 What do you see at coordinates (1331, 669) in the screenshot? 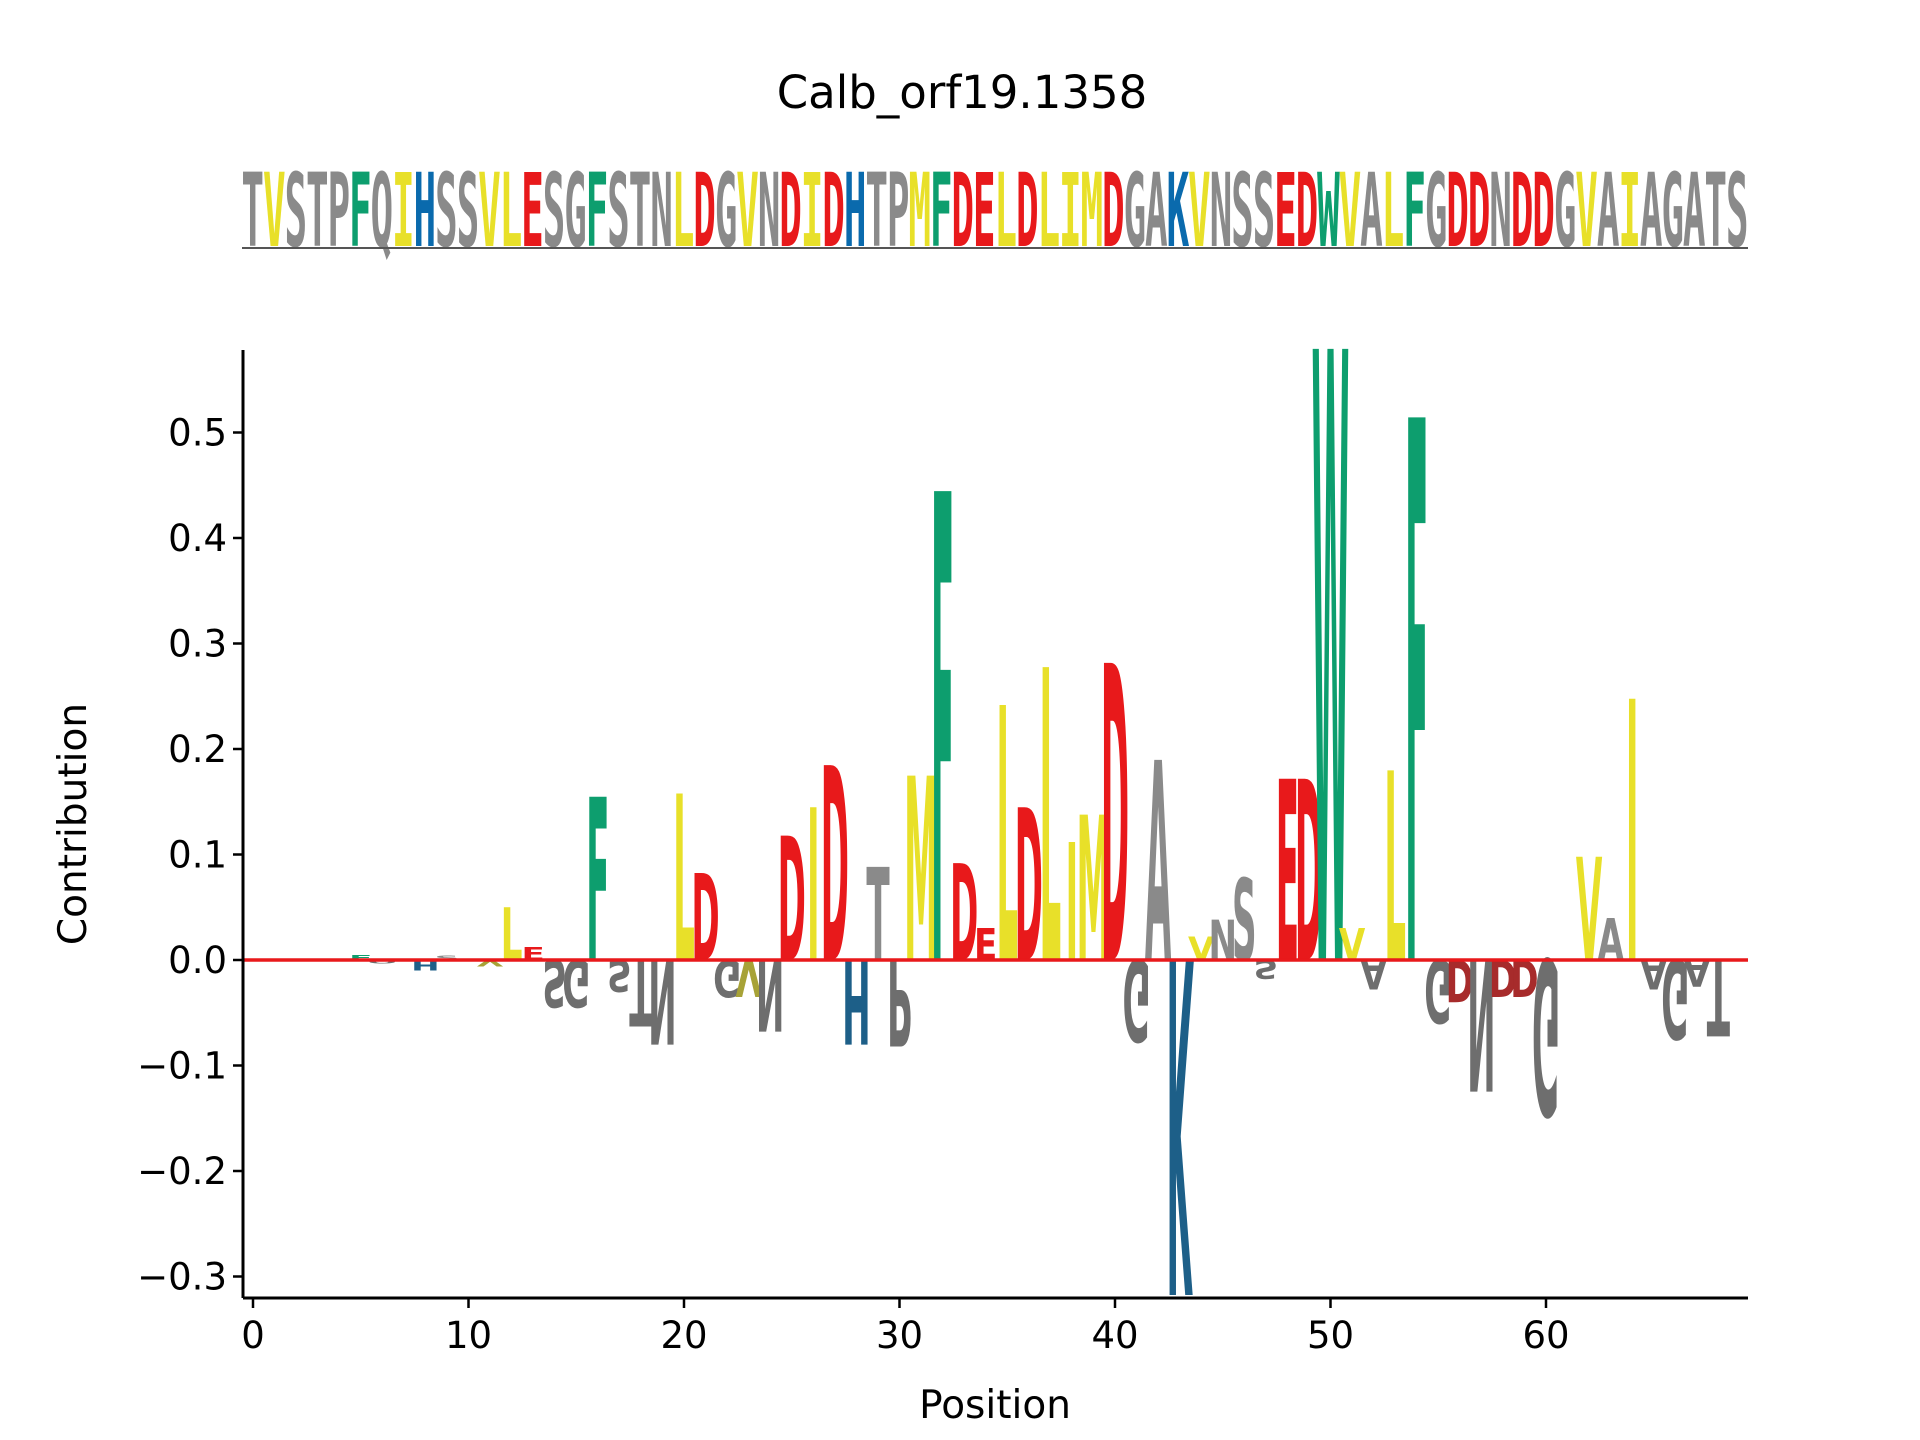
I see `logo-letter-W: W` at bounding box center [1331, 669].